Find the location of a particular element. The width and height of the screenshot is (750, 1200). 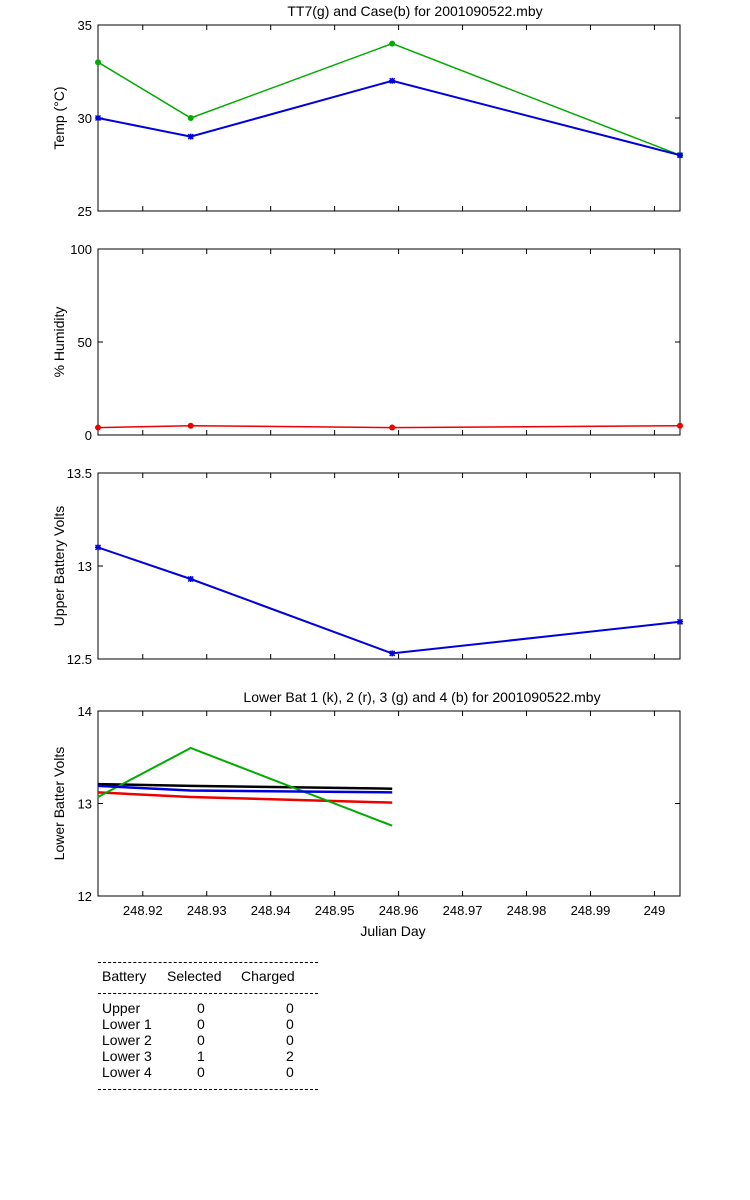

table-cell-battery: Lower 4 is located at coordinates (127, 1072).